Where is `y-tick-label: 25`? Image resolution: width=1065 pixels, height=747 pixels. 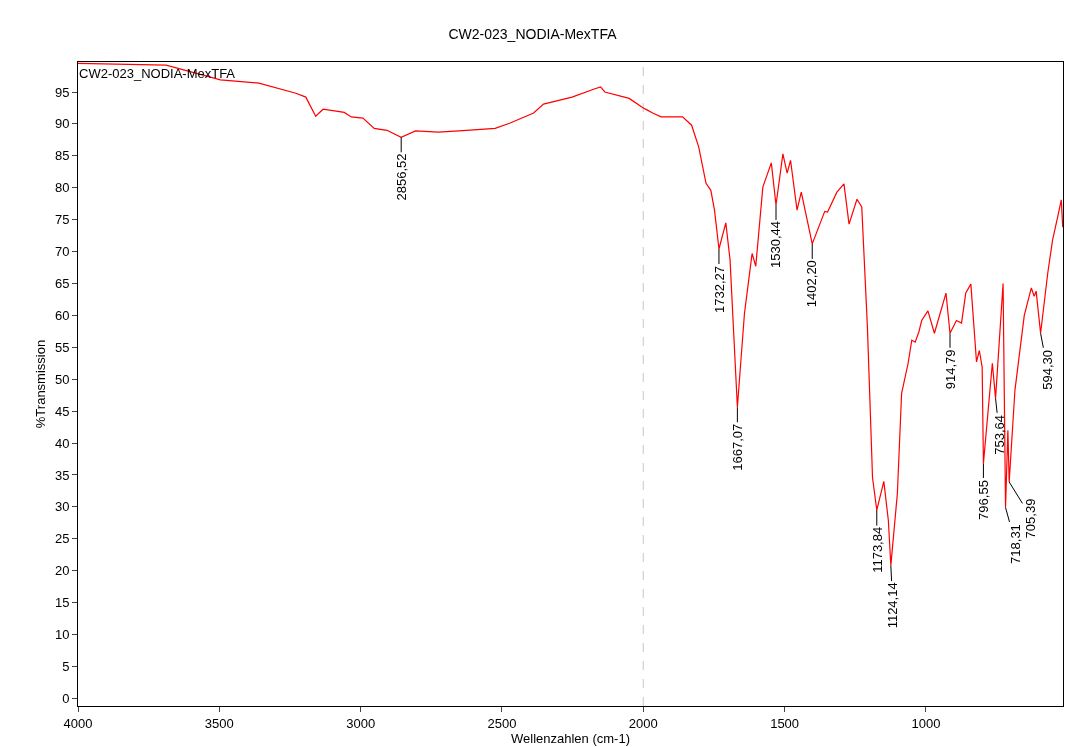 y-tick-label: 25 is located at coordinates (62, 539).